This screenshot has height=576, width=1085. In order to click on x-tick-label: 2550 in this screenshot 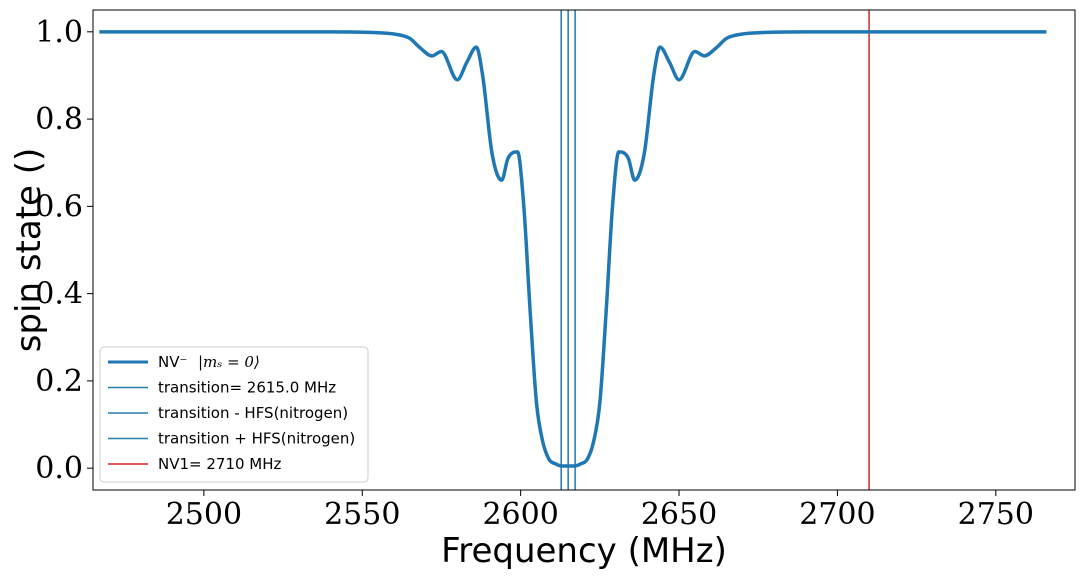, I will do `click(362, 514)`.